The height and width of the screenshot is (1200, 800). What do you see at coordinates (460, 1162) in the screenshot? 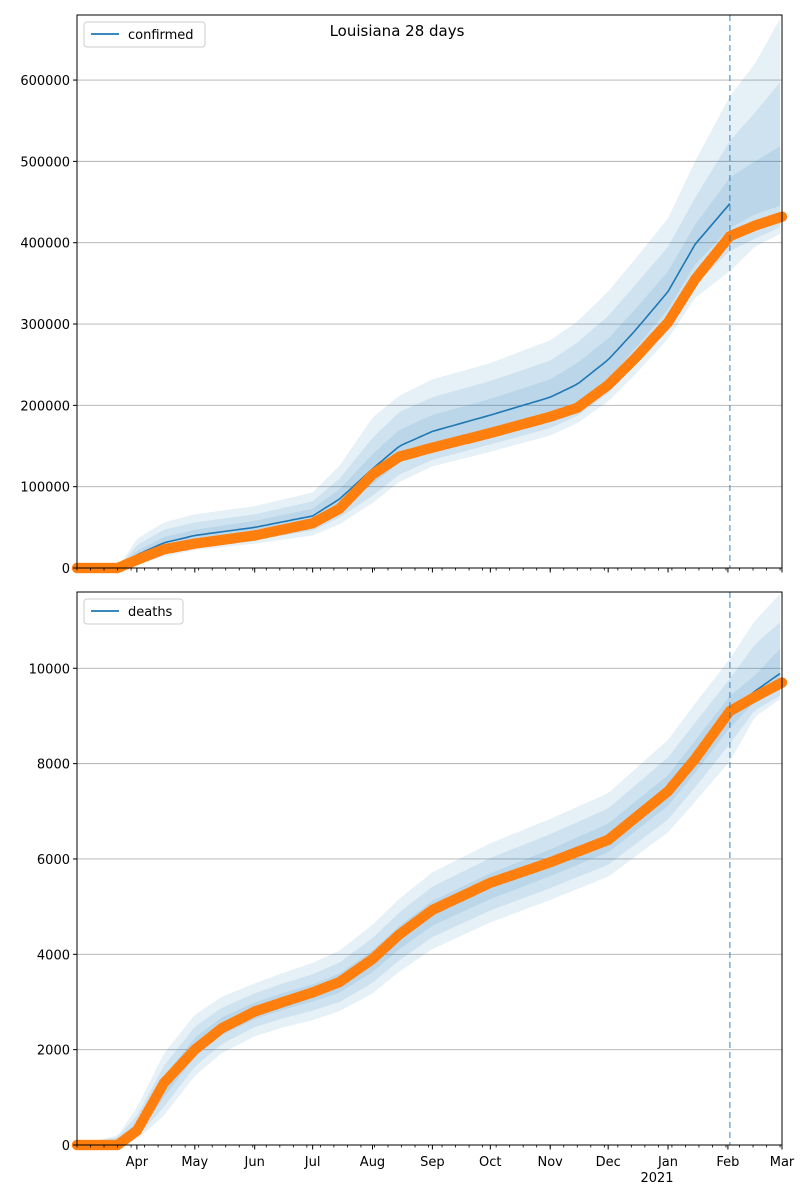
I see `month-labels: Apr May Jun Jul Aug Sep Oct Nov Dec Jan Feb Mar` at bounding box center [460, 1162].